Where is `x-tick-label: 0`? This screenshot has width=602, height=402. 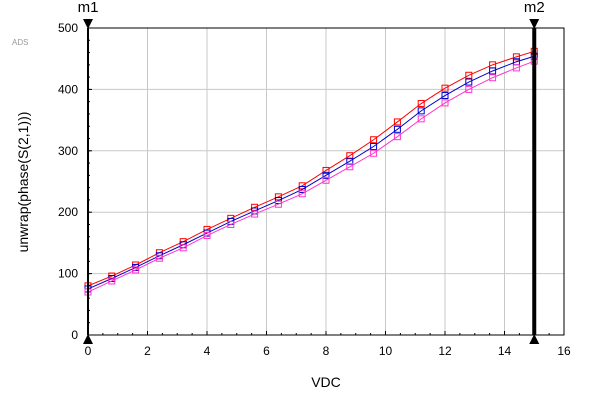
x-tick-label: 0 is located at coordinates (88, 351).